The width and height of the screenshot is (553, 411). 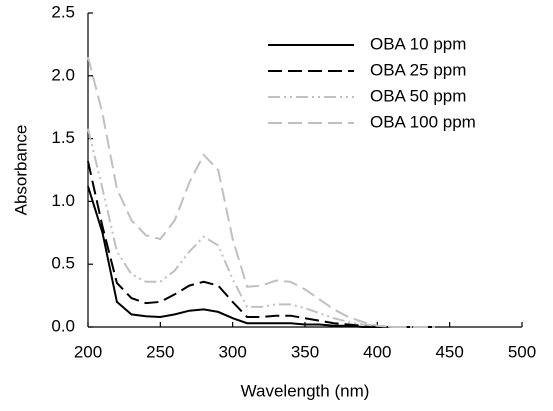 What do you see at coordinates (449, 351) in the screenshot?
I see `x-tick-label: 450` at bounding box center [449, 351].